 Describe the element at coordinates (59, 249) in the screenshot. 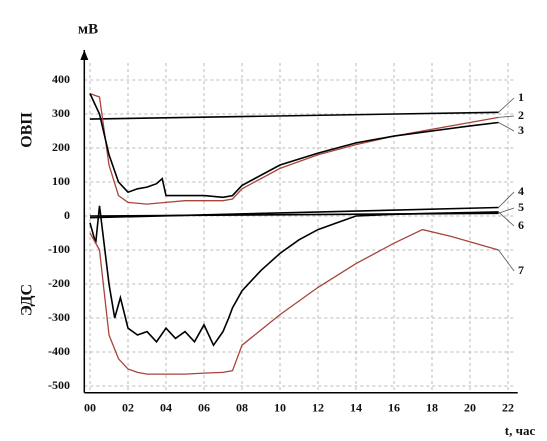

I see `y-tick-label: -100` at that location.